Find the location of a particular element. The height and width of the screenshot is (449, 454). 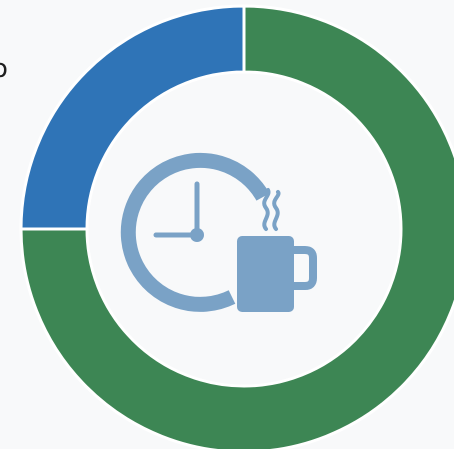

mug-body-icon is located at coordinates (265, 274).